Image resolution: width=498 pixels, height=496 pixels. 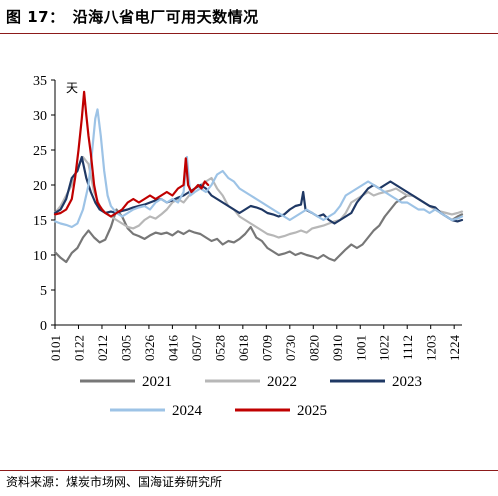 I want to click on y-tick-label: 0, so click(x=43, y=326).